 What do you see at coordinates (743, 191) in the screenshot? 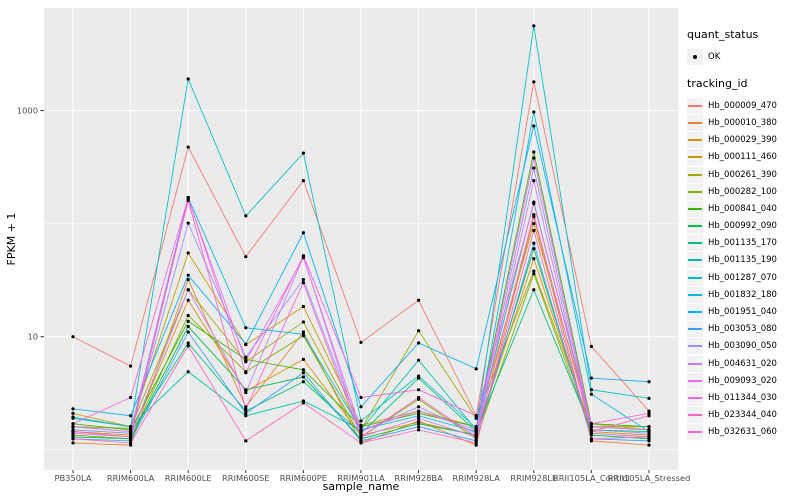
I see `legend-entry-Hb_000282_100: Hb_000282_100` at bounding box center [743, 191].